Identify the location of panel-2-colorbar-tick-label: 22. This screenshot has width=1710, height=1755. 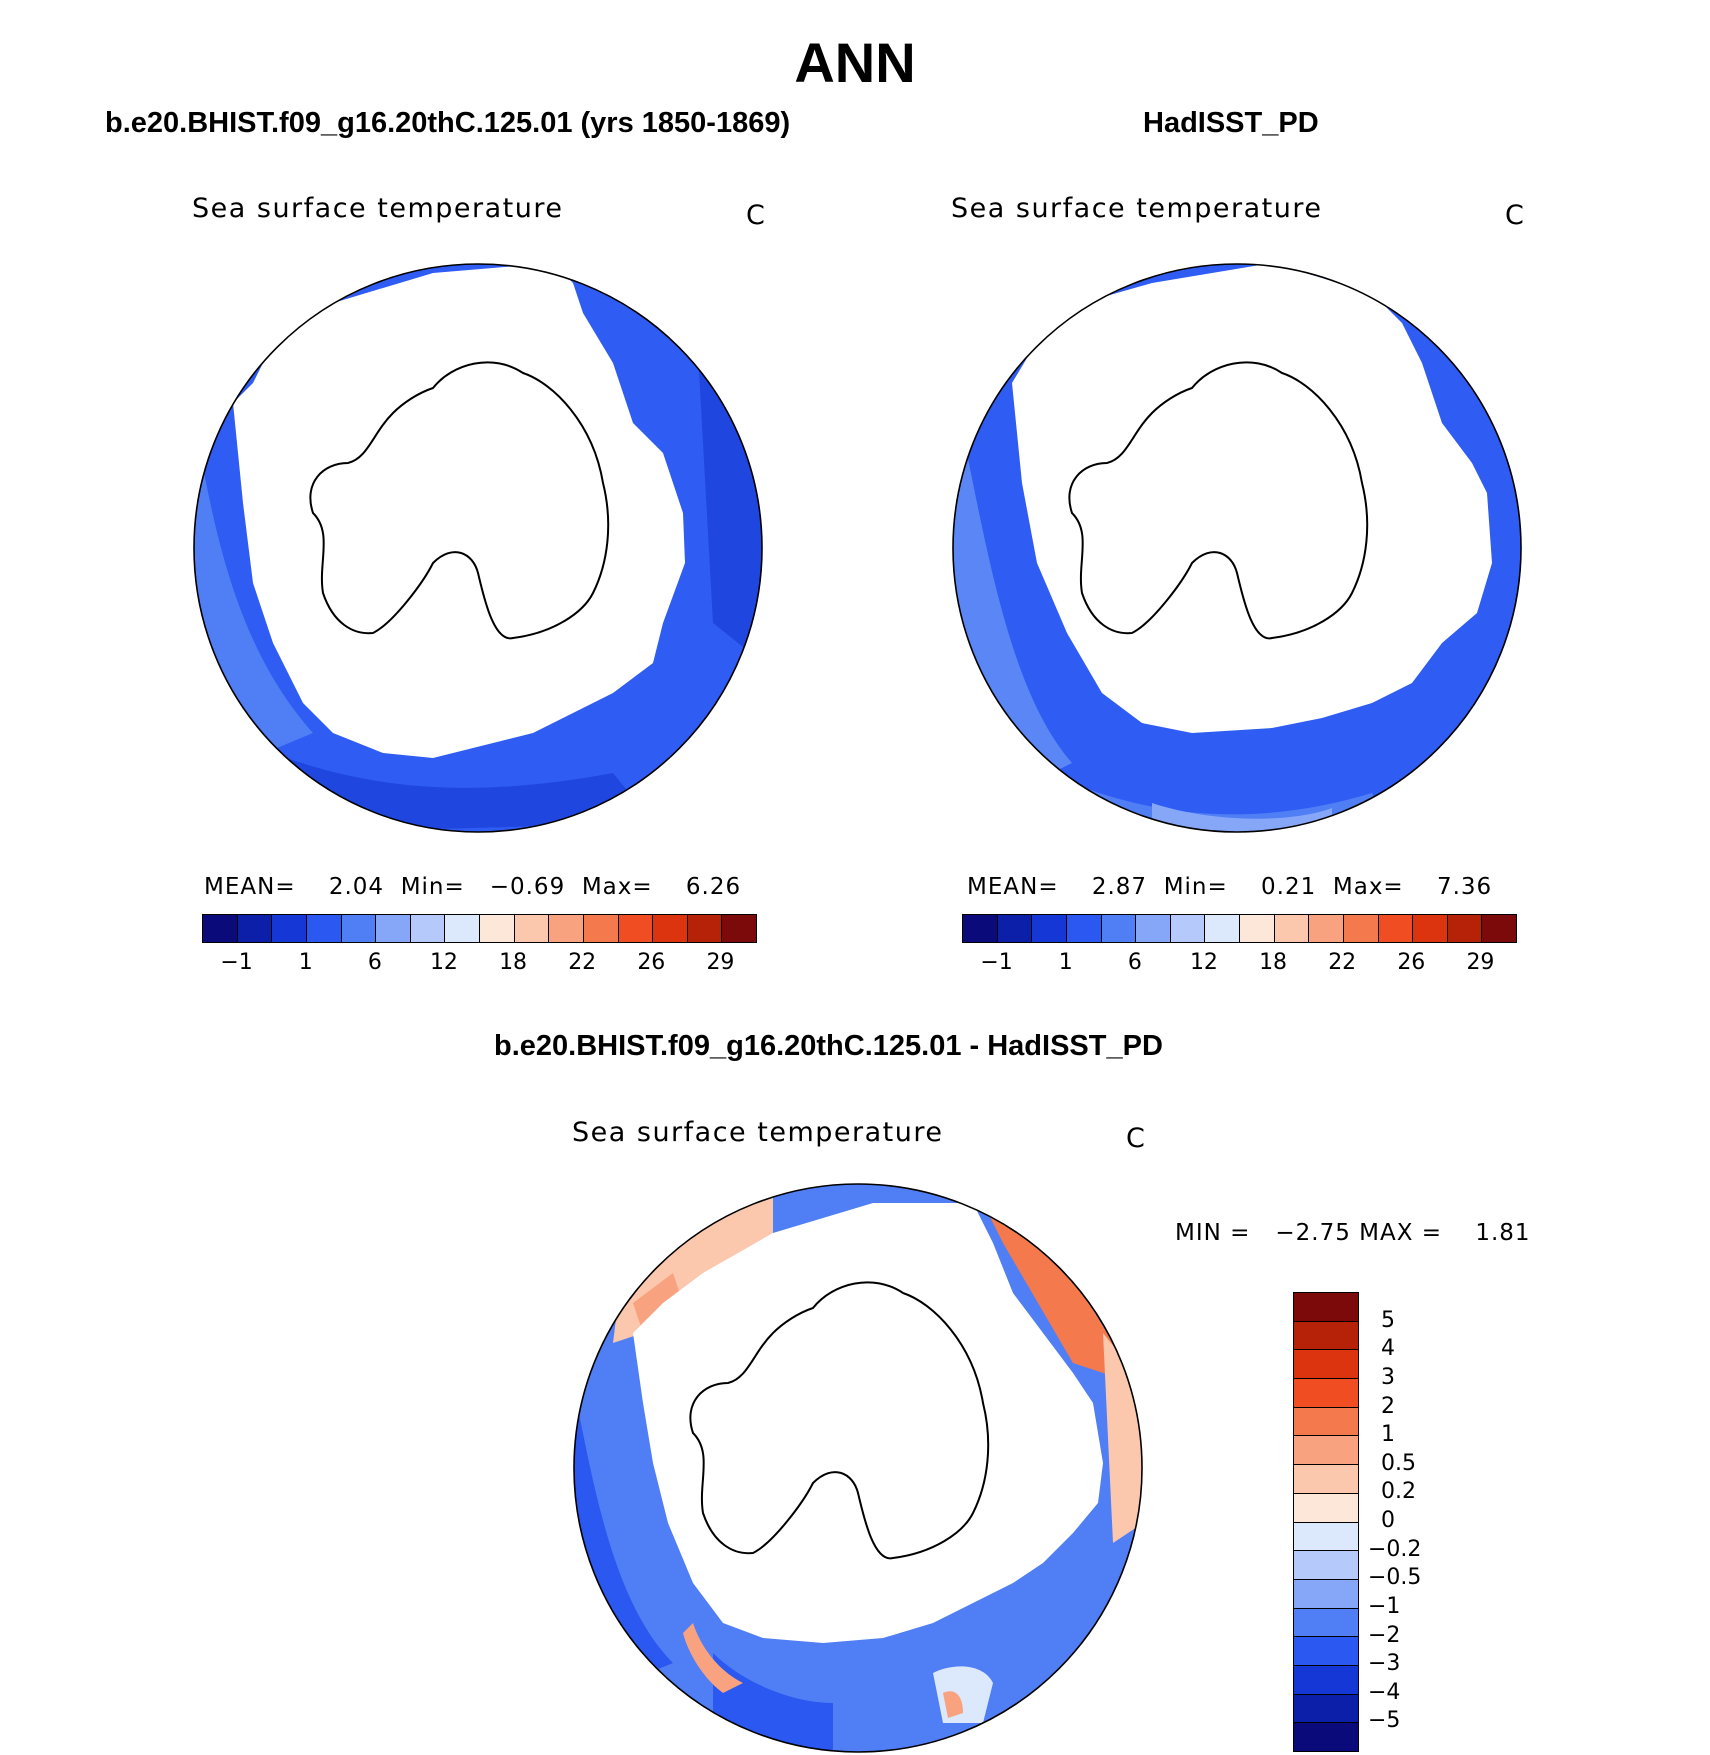
(1342, 962).